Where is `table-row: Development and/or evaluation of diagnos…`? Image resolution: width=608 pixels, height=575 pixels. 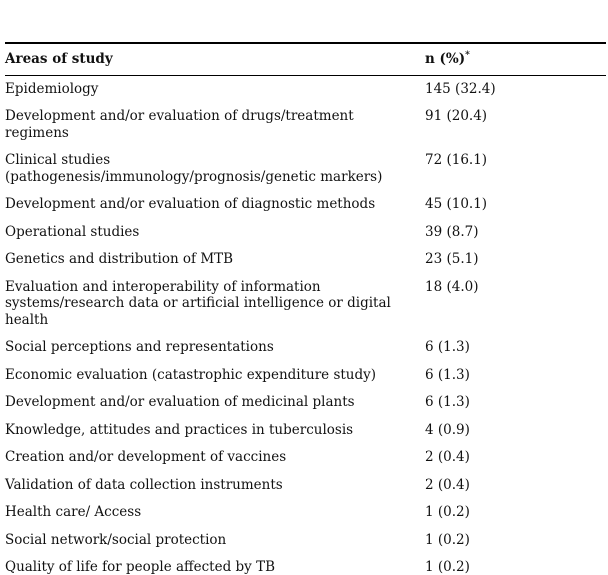 table-row: Development and/or evaluation of diagnos… is located at coordinates (305, 205).